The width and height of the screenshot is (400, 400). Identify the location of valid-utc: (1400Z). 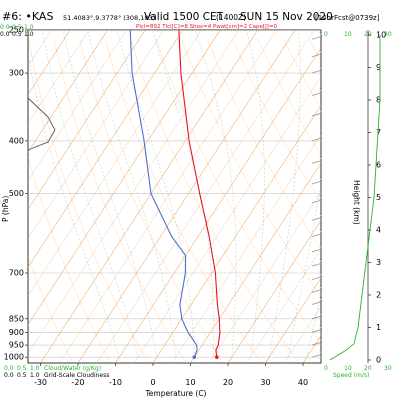
(231, 17).